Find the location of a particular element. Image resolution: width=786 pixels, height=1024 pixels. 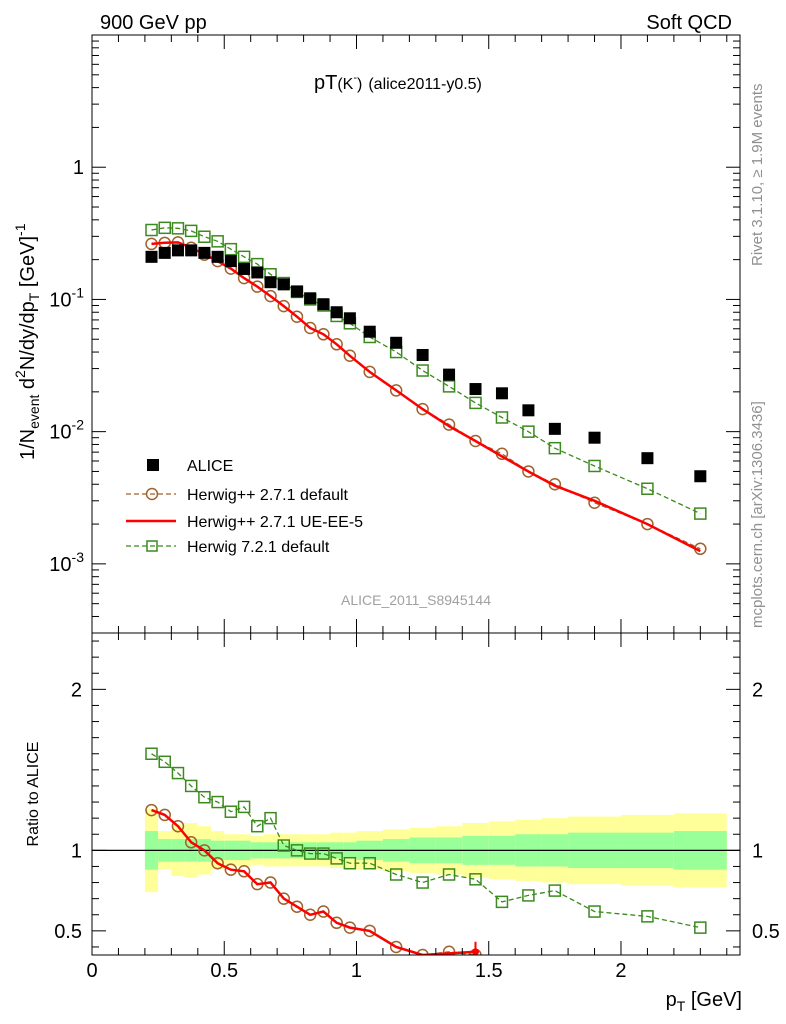

main-y-tick-label-exp: -2 is located at coordinates (78, 425).